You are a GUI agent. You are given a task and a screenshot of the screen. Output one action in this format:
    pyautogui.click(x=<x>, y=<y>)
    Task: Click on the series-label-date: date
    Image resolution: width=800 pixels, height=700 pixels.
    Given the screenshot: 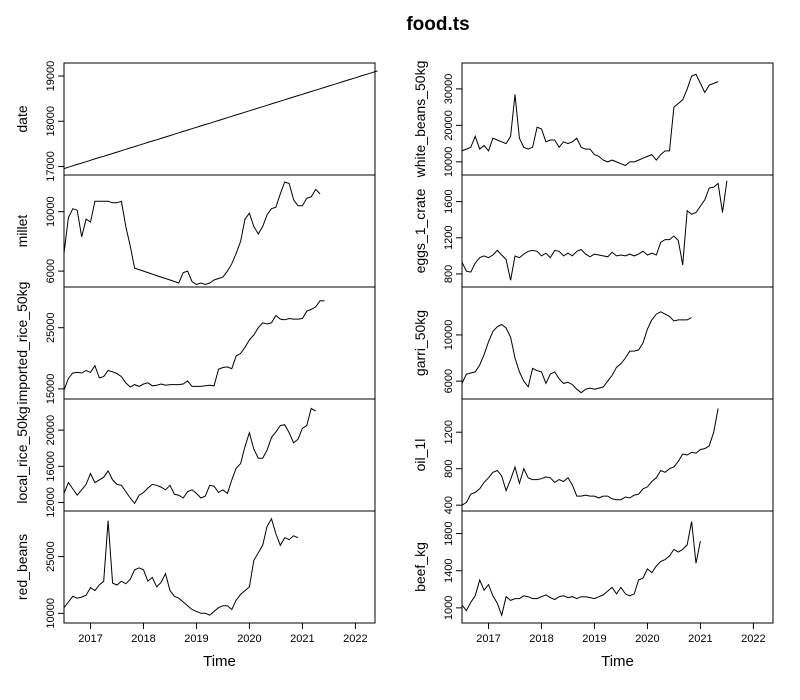 What is the action you would take?
    pyautogui.click(x=22, y=118)
    